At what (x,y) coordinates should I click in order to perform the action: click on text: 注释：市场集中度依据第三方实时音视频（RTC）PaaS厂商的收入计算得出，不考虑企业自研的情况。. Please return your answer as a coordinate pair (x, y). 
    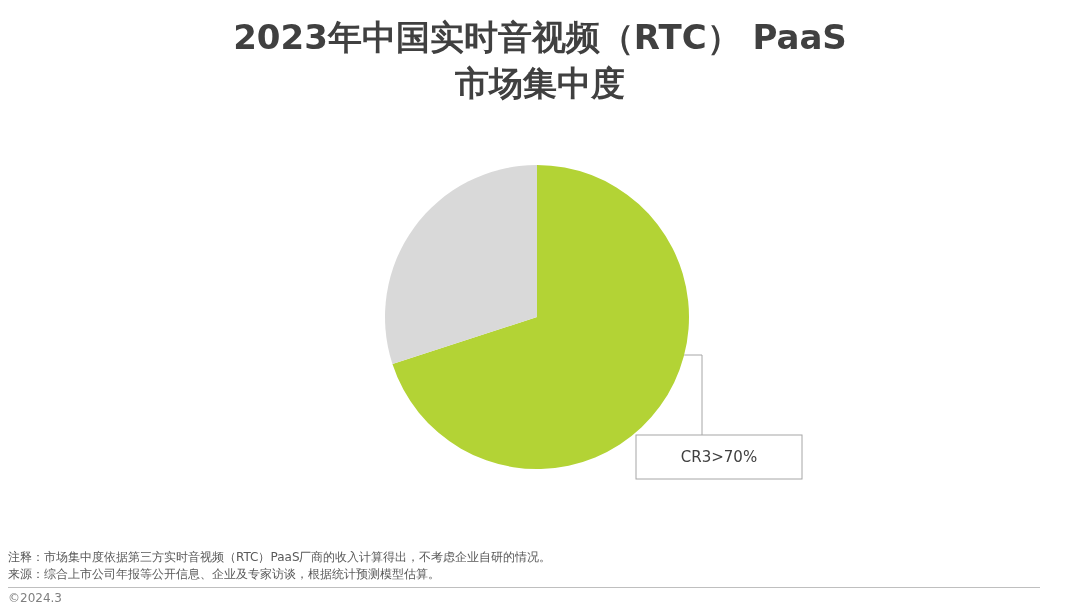
    Looking at the image, I should click on (280, 557).